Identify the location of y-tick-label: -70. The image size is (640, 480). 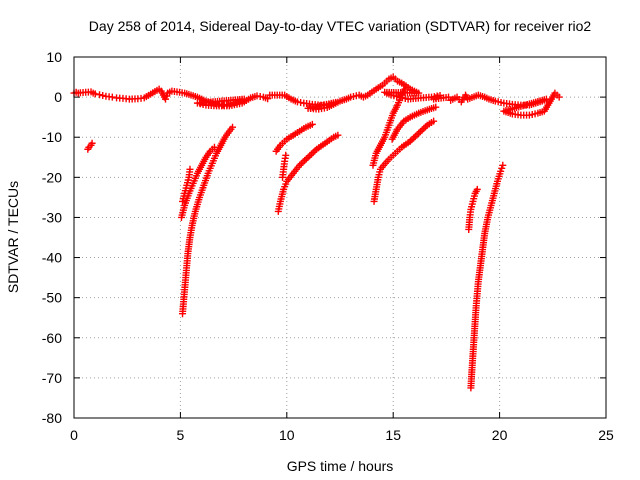
(52, 378).